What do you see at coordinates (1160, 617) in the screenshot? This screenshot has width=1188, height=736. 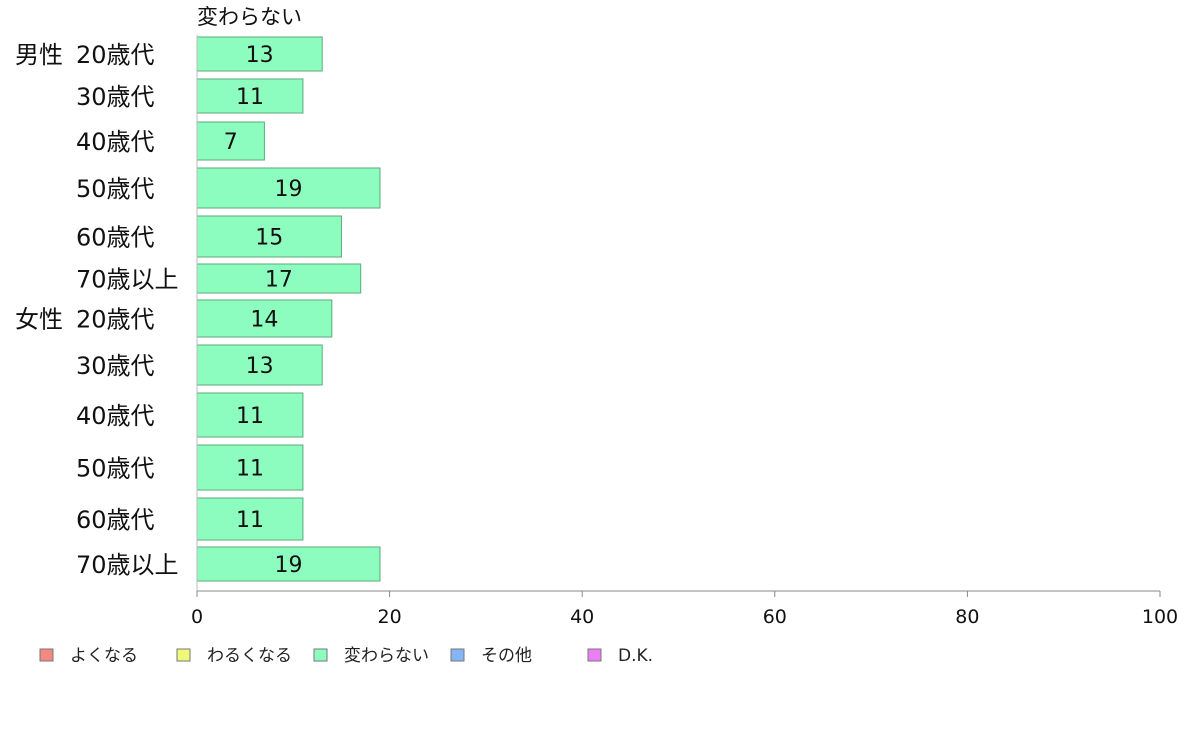 I see `x-tick-label: 100` at bounding box center [1160, 617].